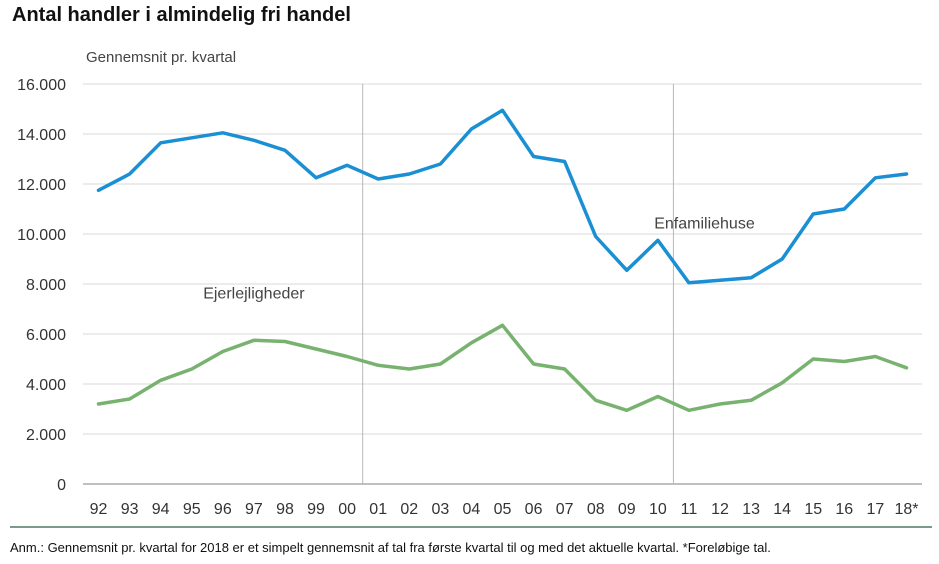 This screenshot has height=564, width=939. I want to click on series-label-ejerlejligheder: Ejerlejligheder, so click(254, 293).